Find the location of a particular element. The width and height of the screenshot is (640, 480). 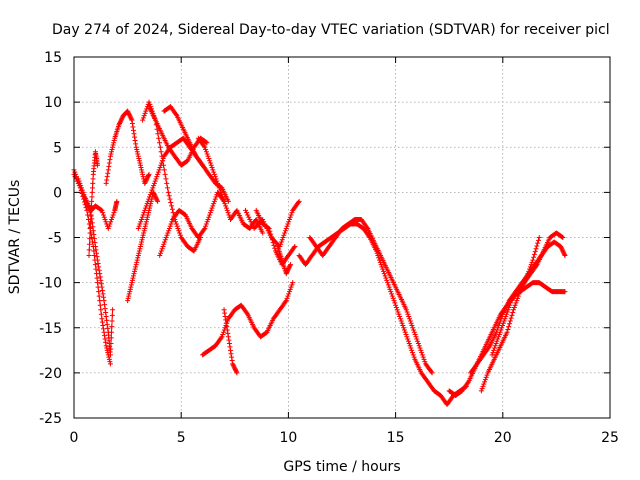

y-tick-label: 10 is located at coordinates (53, 103).